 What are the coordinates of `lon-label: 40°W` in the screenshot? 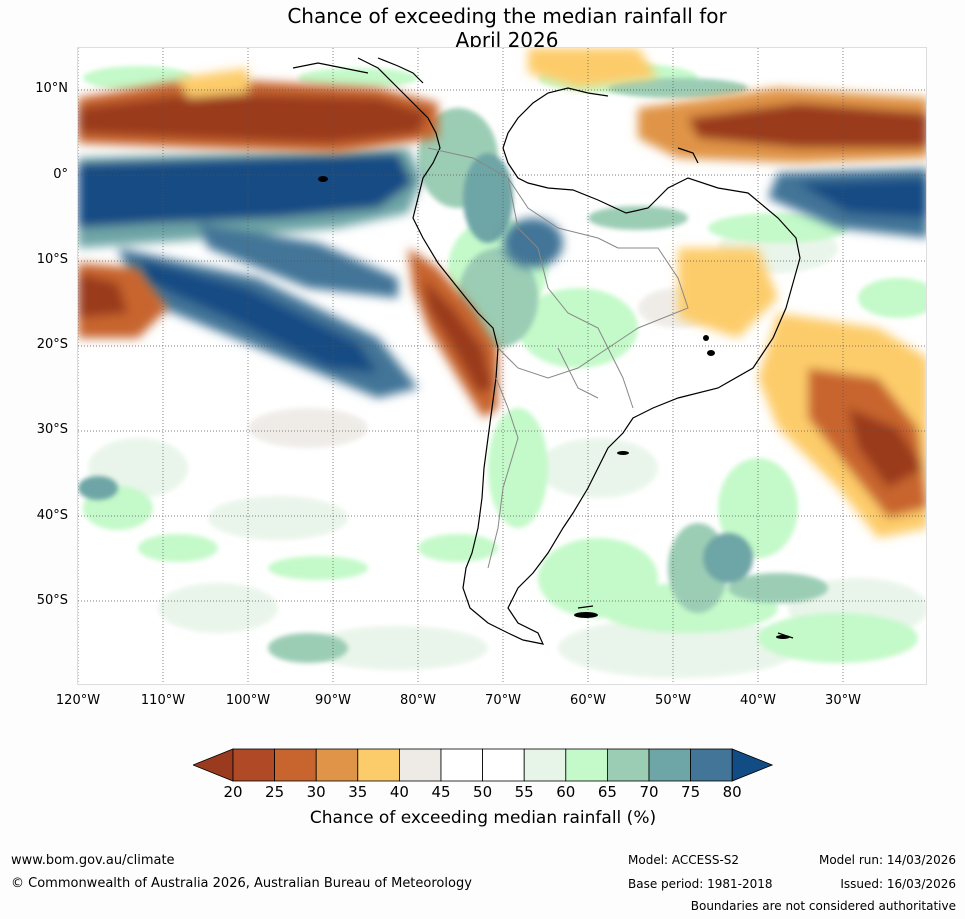 It's located at (758, 700).